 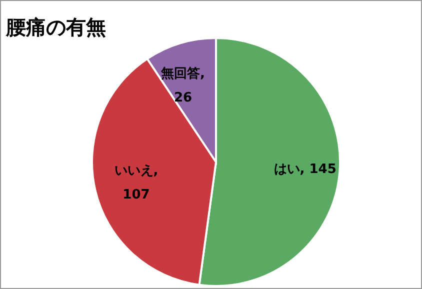 I want to click on chart-title: 腰痛の有無, so click(x=55, y=27).